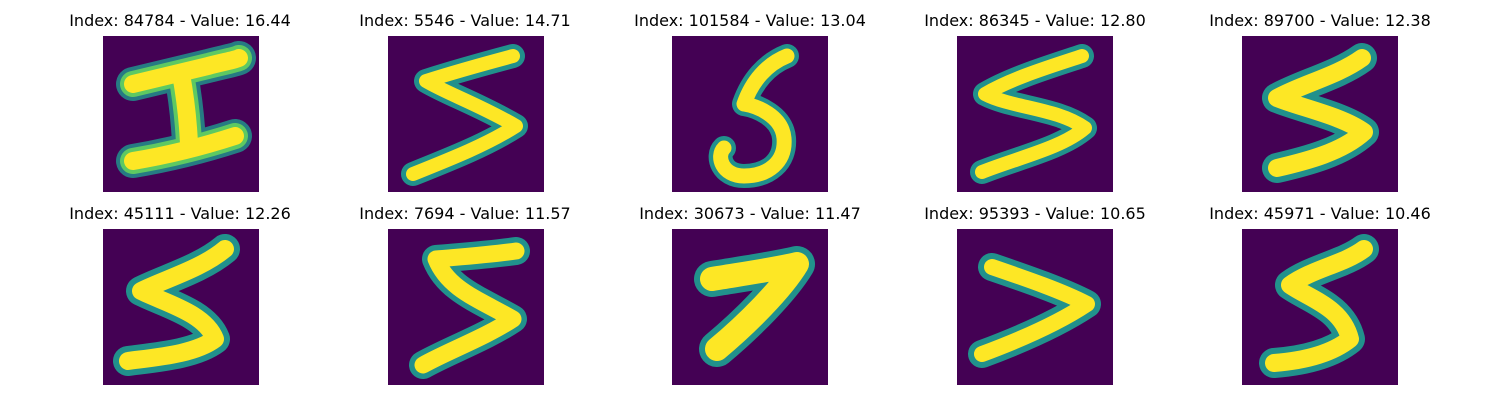 The height and width of the screenshot is (400, 1500). I want to click on grid-cell-5: Index: 89700 - Value: 12.38, so click(1320, 107).